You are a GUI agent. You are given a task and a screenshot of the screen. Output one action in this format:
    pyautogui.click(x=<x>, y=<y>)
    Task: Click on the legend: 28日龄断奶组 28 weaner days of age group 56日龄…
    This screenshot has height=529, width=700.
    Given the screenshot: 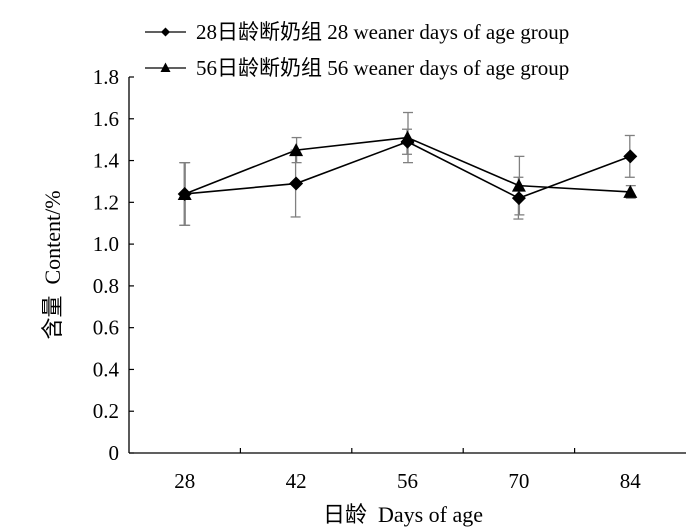 What is the action you would take?
    pyautogui.click(x=357, y=50)
    